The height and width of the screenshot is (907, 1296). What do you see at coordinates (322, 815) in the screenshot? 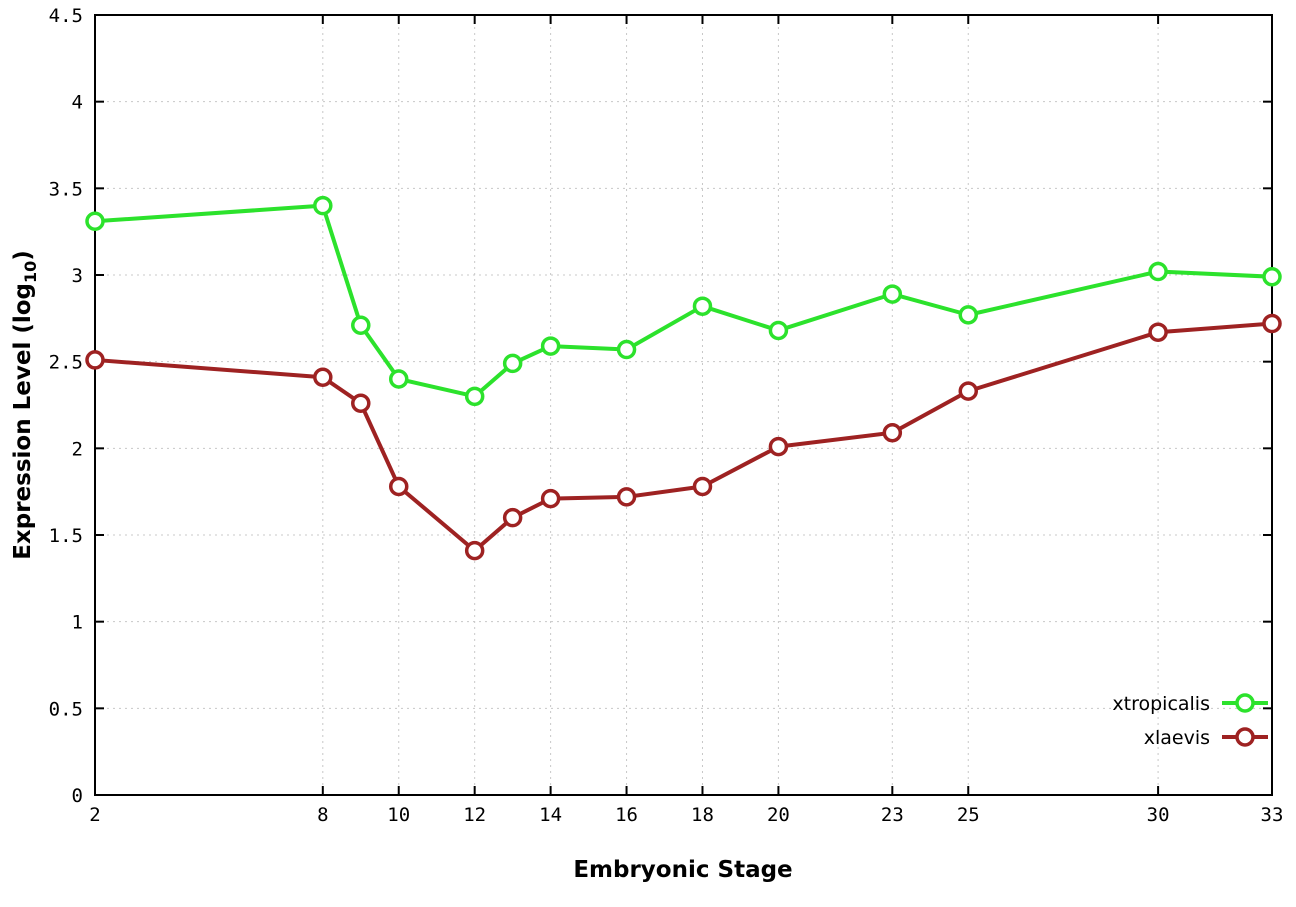
I see `x-tick-label: 8` at bounding box center [322, 815].